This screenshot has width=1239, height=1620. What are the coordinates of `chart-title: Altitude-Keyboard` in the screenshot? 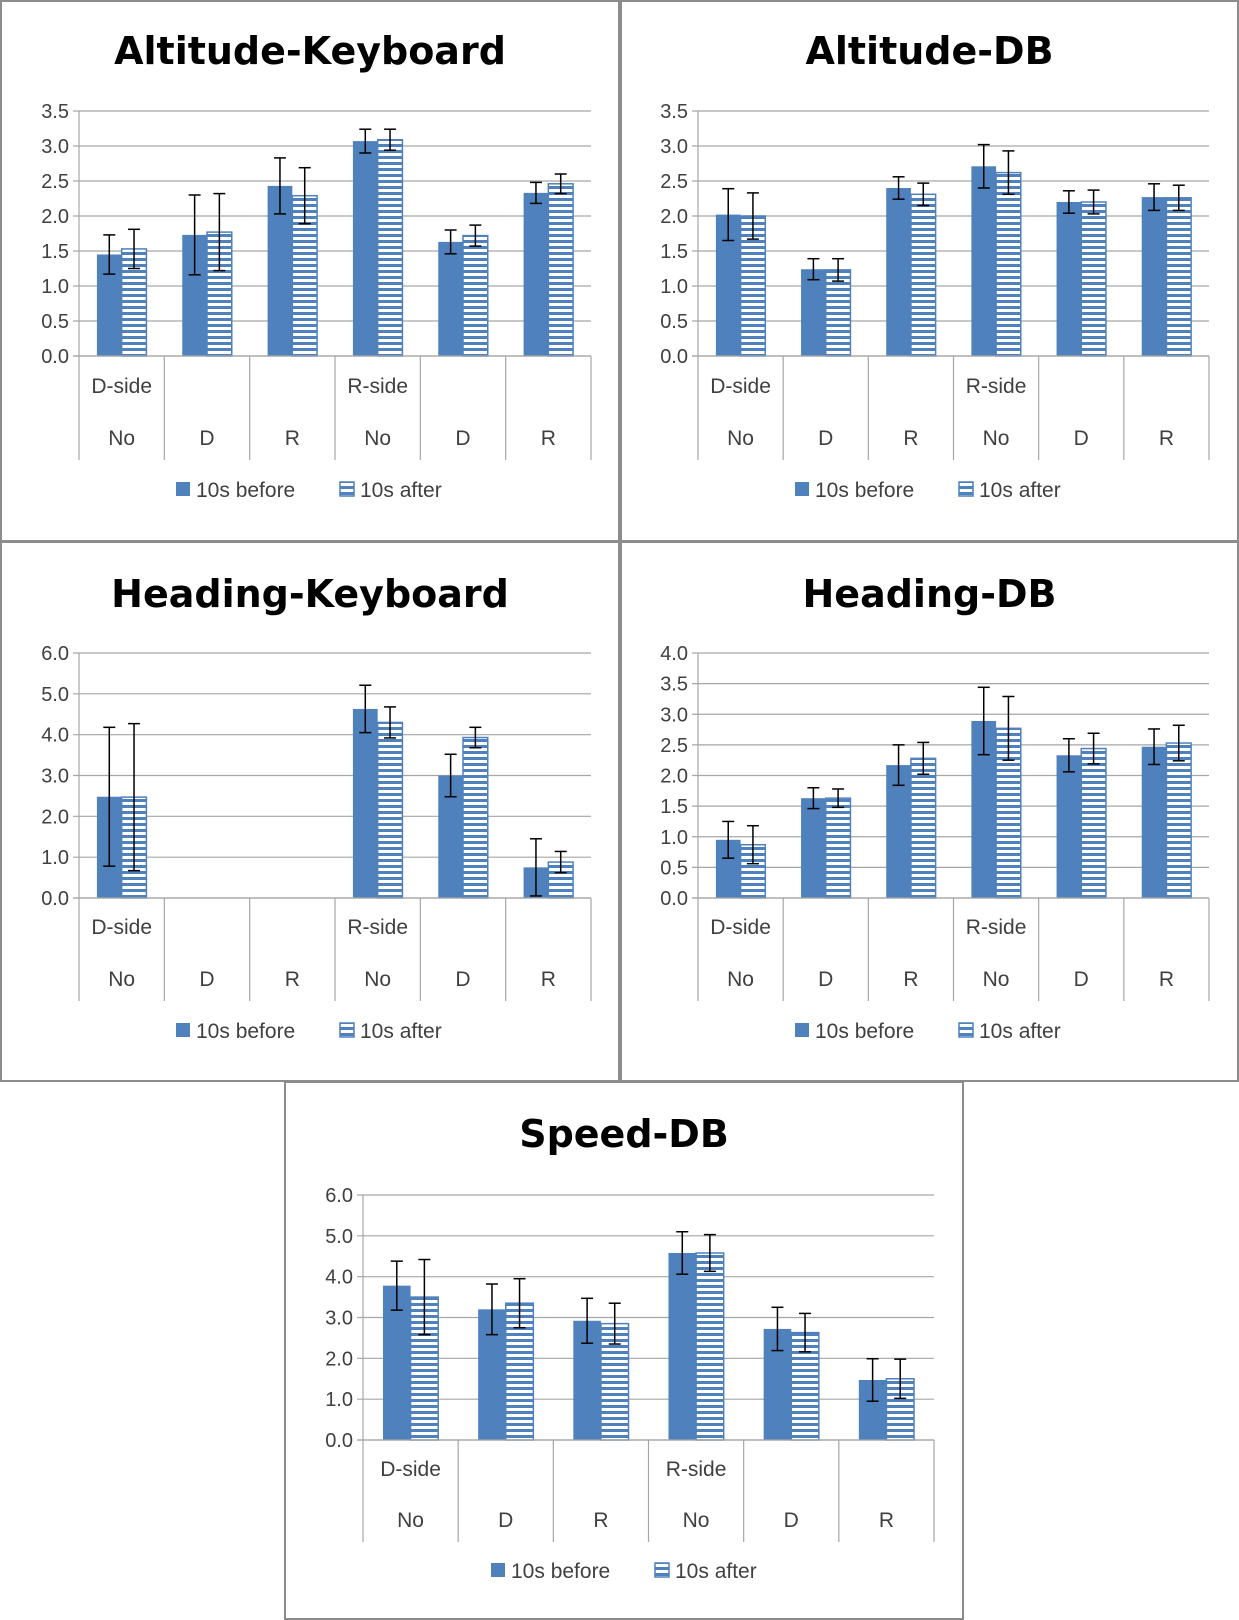 It's located at (310, 51).